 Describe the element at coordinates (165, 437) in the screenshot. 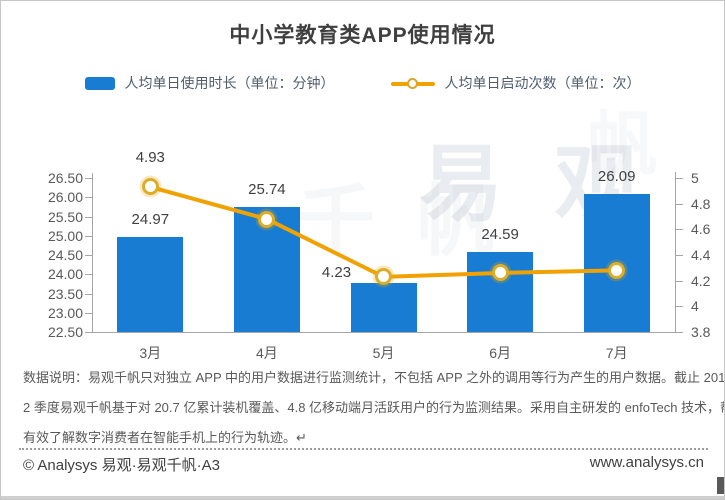

I see `note-line: 有效了解数字消费者在智能手机上的行为轨迹。↵` at that location.